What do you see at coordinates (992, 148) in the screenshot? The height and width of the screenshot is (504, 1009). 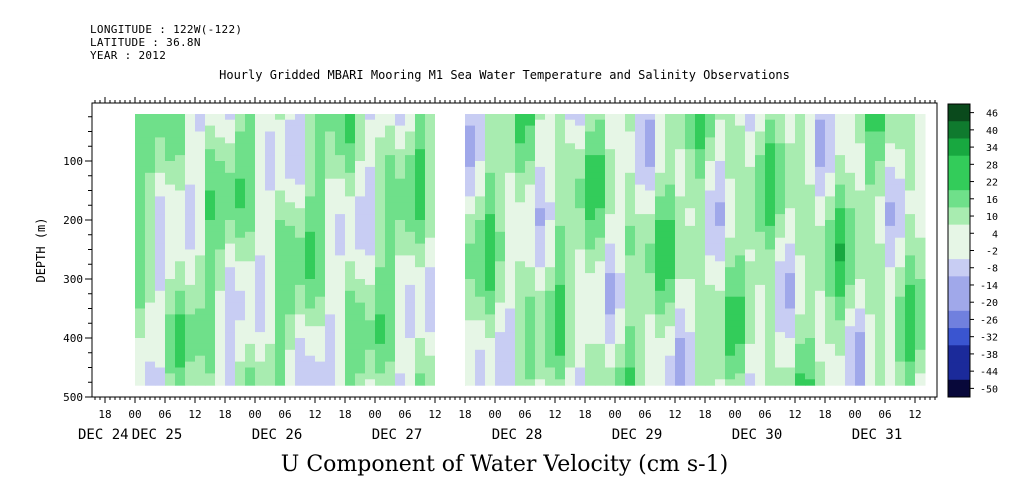 I see `colorbar-label: 34` at bounding box center [992, 148].